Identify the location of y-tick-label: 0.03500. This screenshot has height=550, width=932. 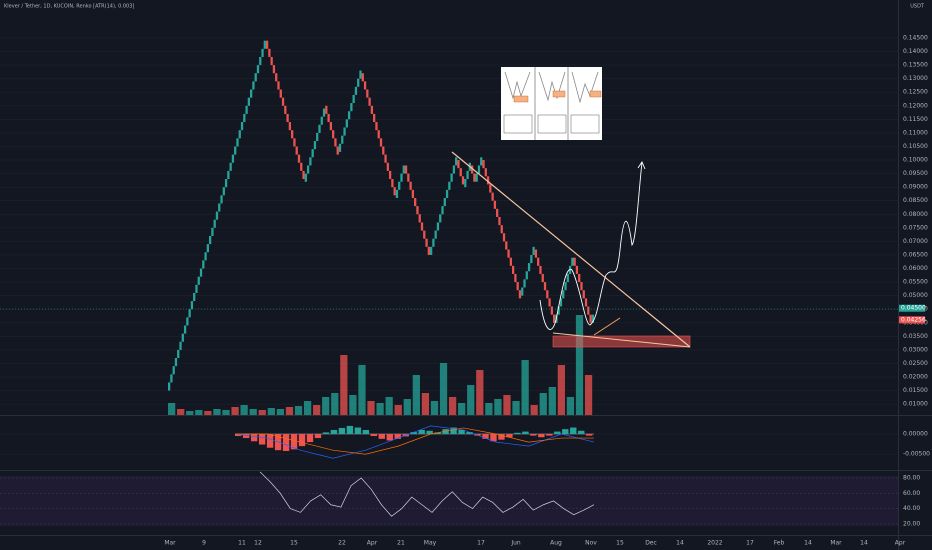
(915, 336).